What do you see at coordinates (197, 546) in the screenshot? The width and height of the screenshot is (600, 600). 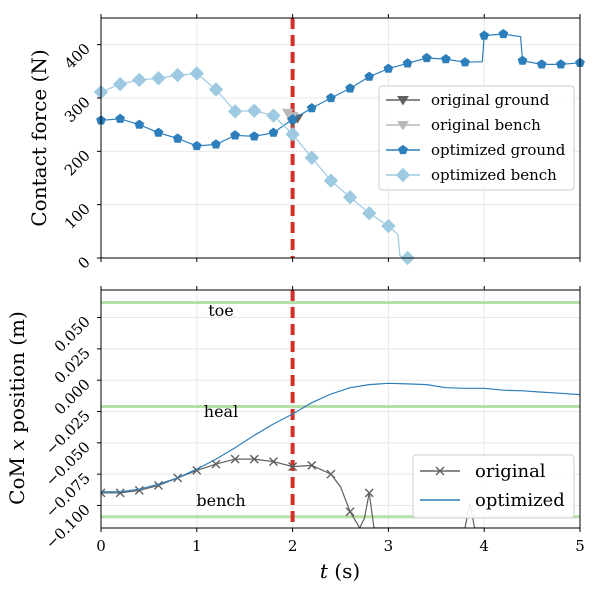 I see `x-tick-label: 1` at bounding box center [197, 546].